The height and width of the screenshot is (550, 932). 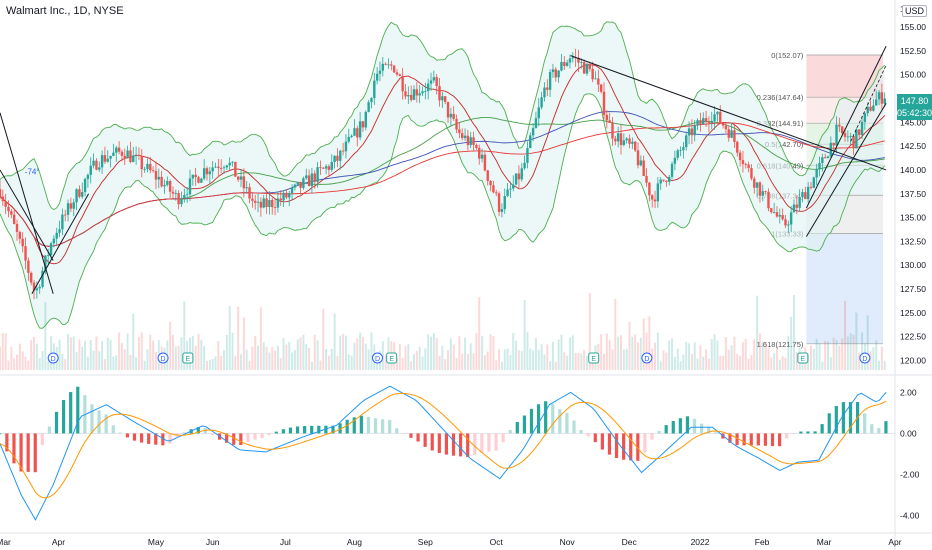 What do you see at coordinates (913, 360) in the screenshot?
I see `price-tick-label: 120.00` at bounding box center [913, 360].